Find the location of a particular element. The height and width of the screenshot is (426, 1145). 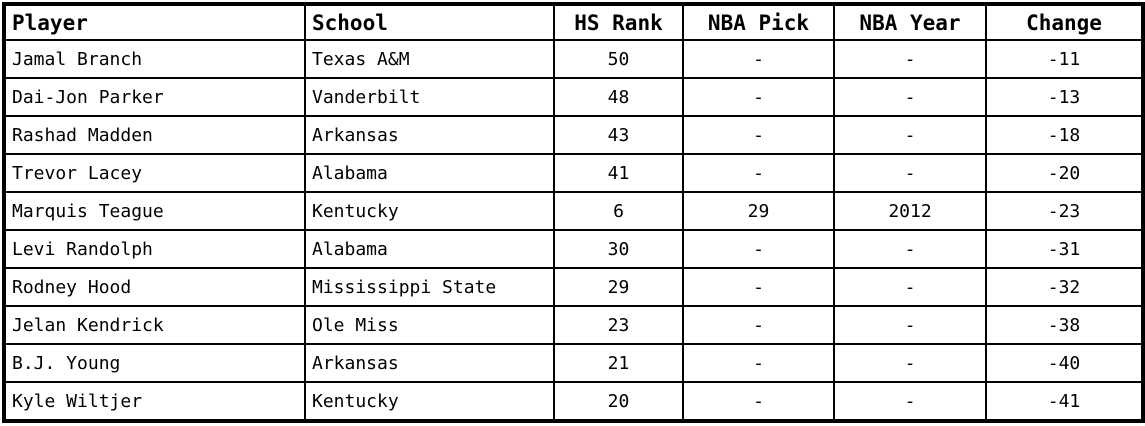

change-cell: -20 is located at coordinates (1064, 173).